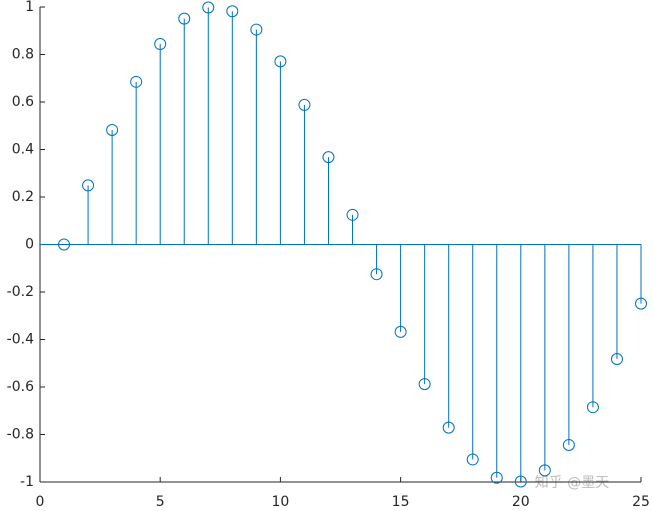 The image size is (653, 511). Describe the element at coordinates (23, 150) in the screenshot. I see `y-tick-label: 0.4` at that location.